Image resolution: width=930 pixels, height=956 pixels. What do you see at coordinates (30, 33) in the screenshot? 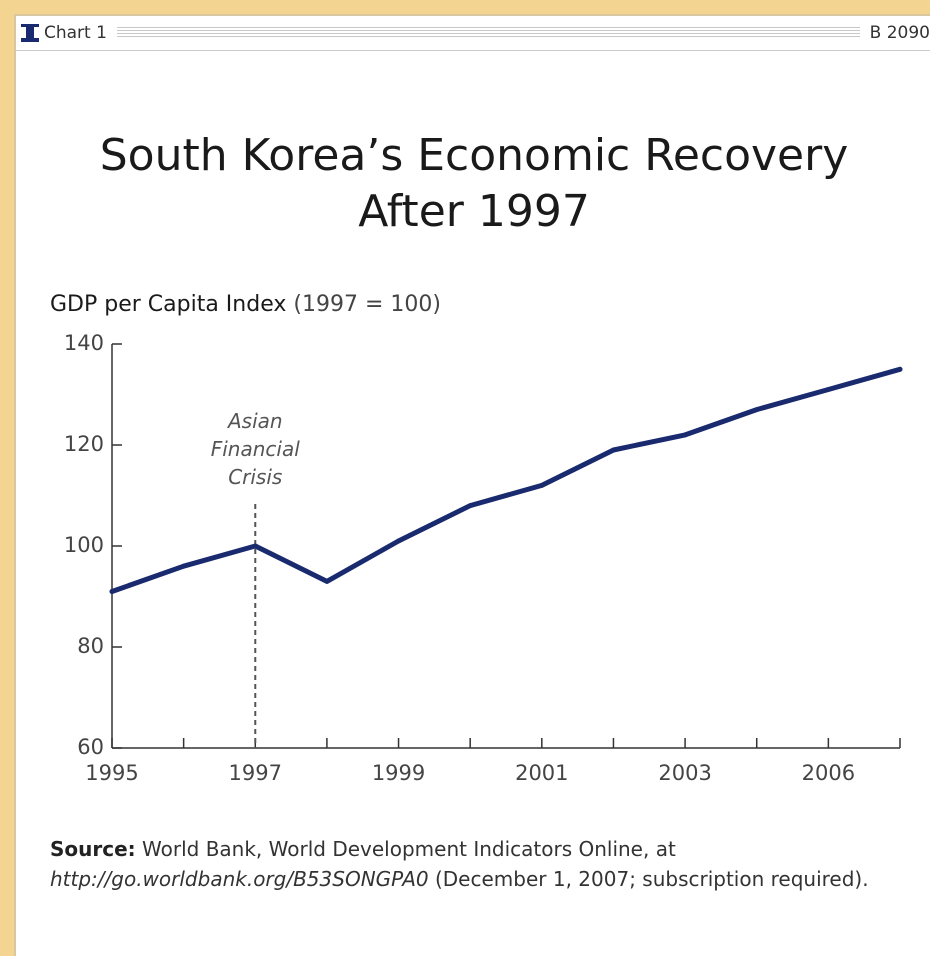
I see `chart-icon` at bounding box center [30, 33].